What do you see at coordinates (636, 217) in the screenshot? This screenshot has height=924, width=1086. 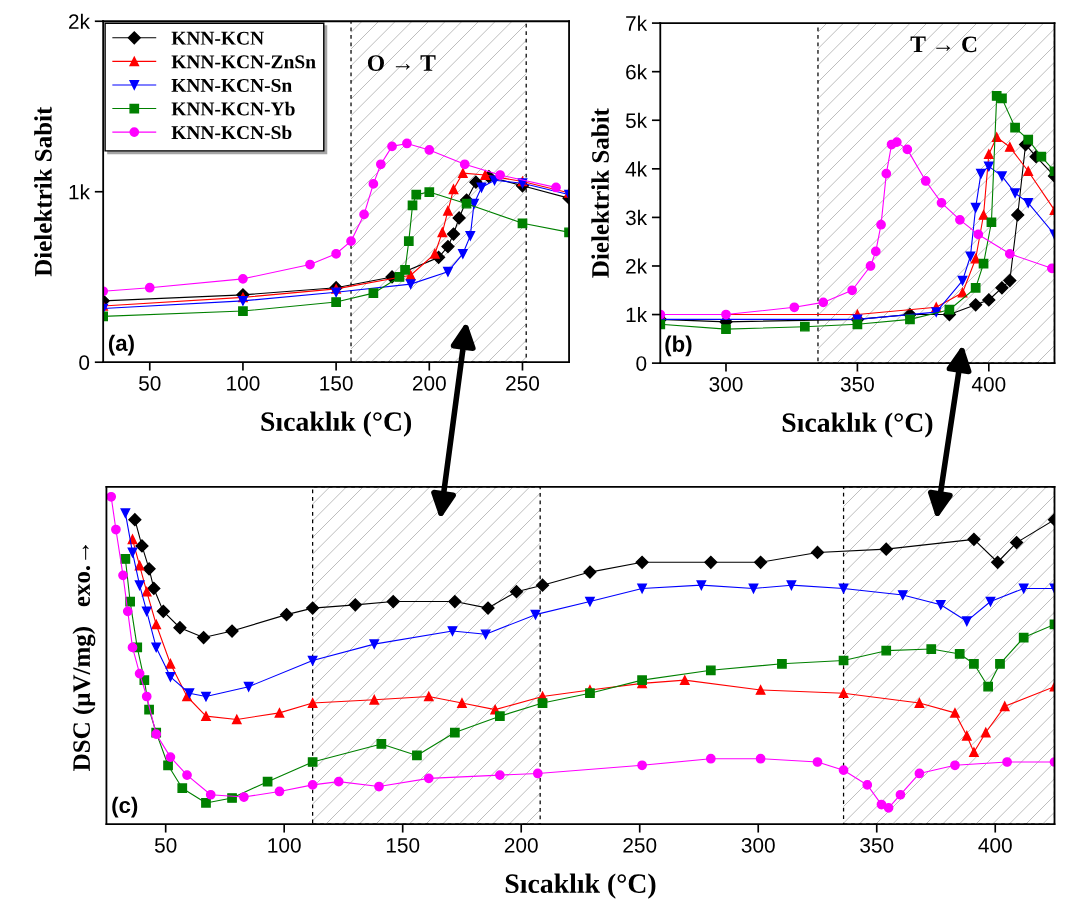 I see `y-tick-label: 3k` at bounding box center [636, 217].